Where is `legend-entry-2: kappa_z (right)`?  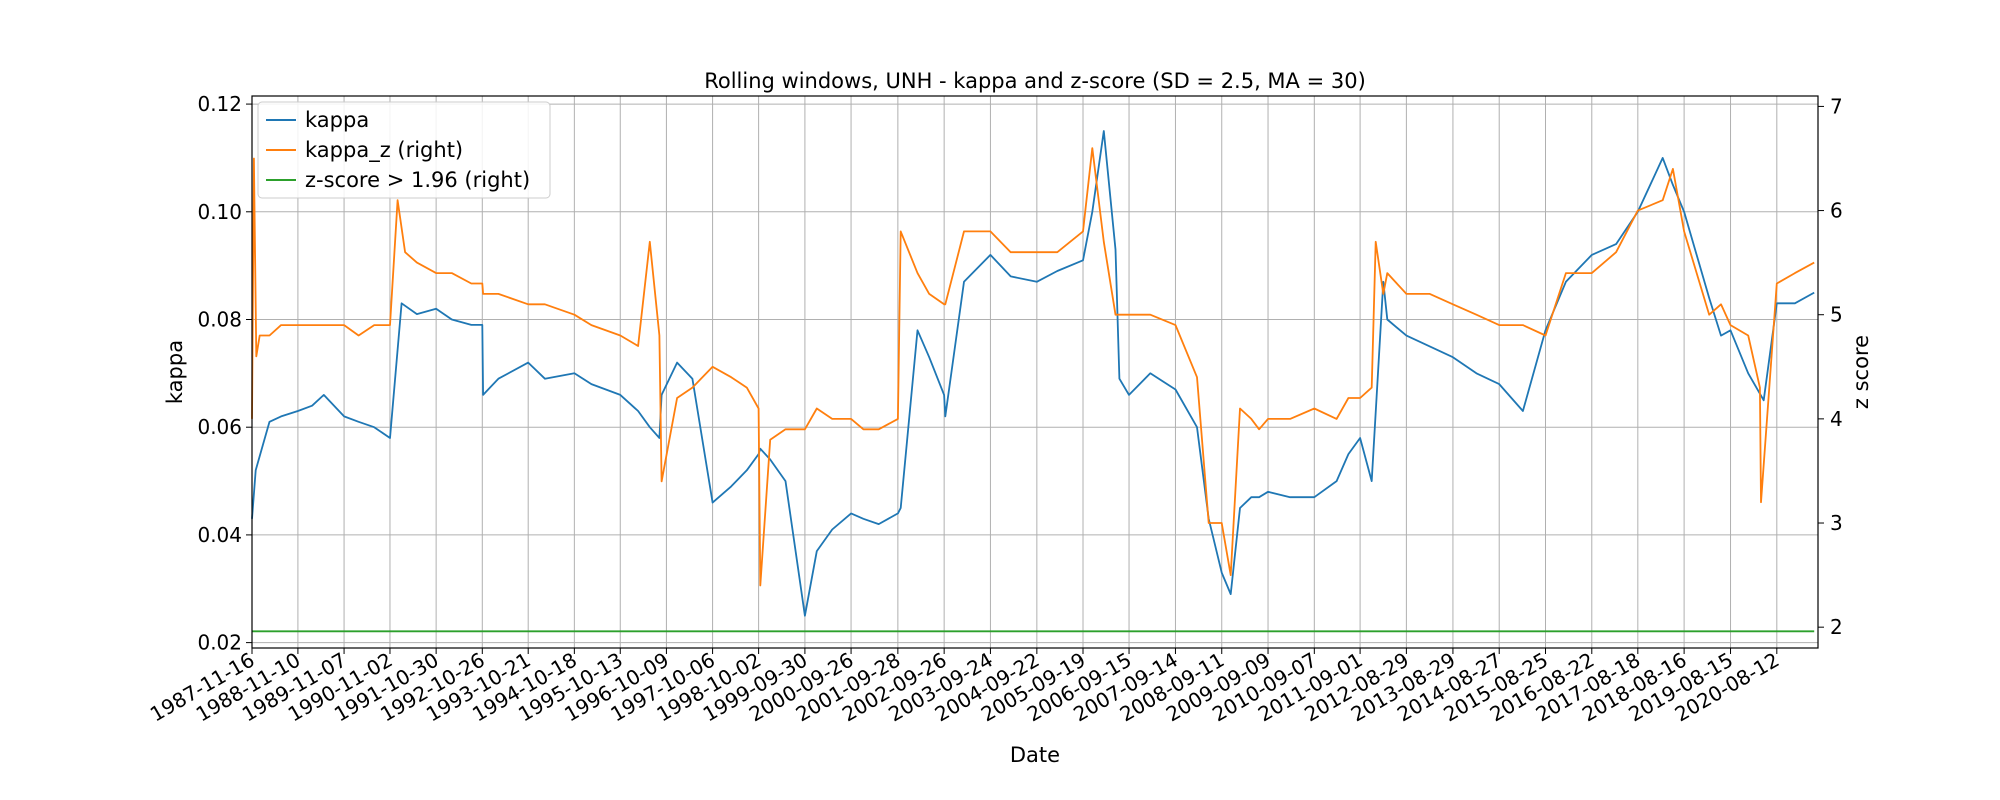
legend-entry-2: kappa_z (right) is located at coordinates (384, 150).